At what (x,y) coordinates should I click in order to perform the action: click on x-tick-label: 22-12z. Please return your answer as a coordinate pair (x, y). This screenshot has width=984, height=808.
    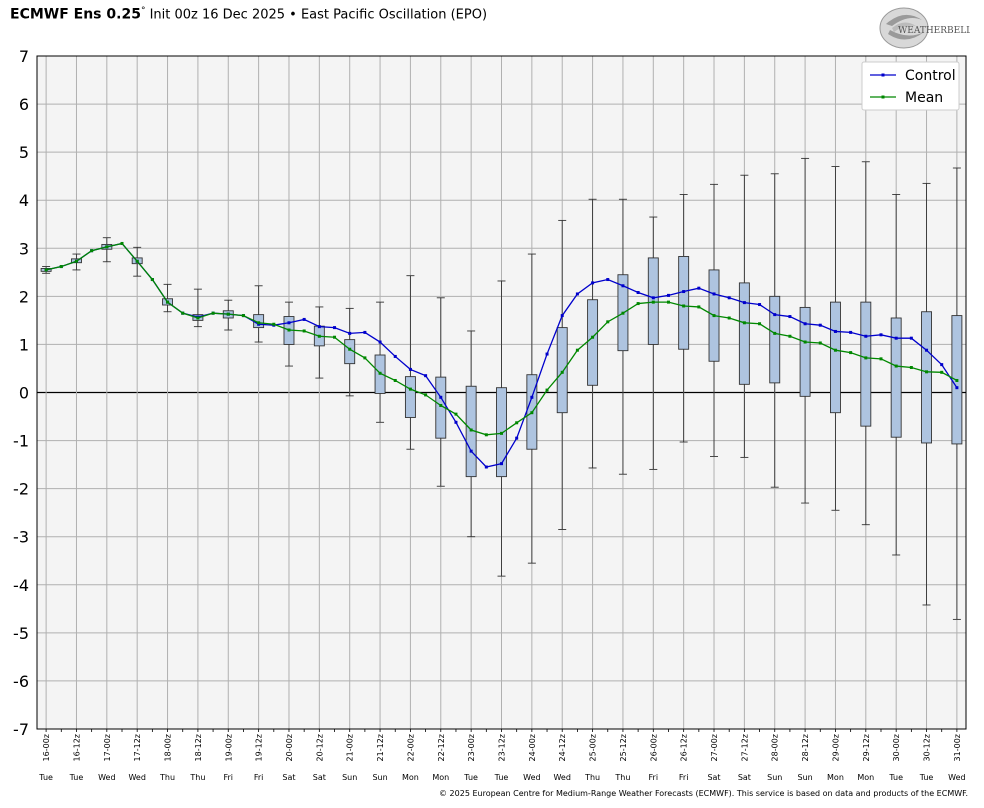
    Looking at the image, I should click on (441, 747).